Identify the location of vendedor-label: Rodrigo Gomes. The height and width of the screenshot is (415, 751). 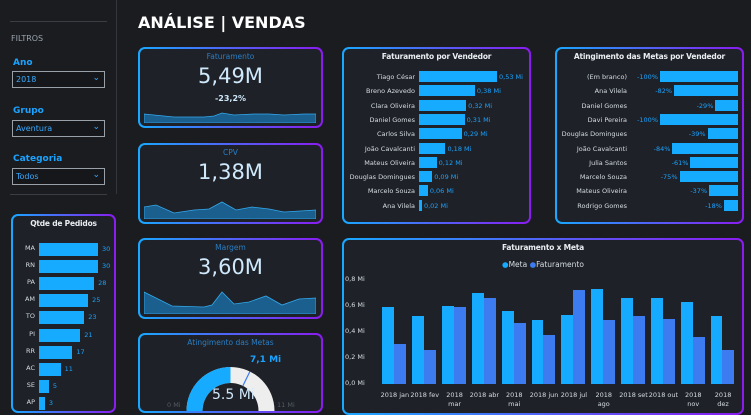
(602, 205).